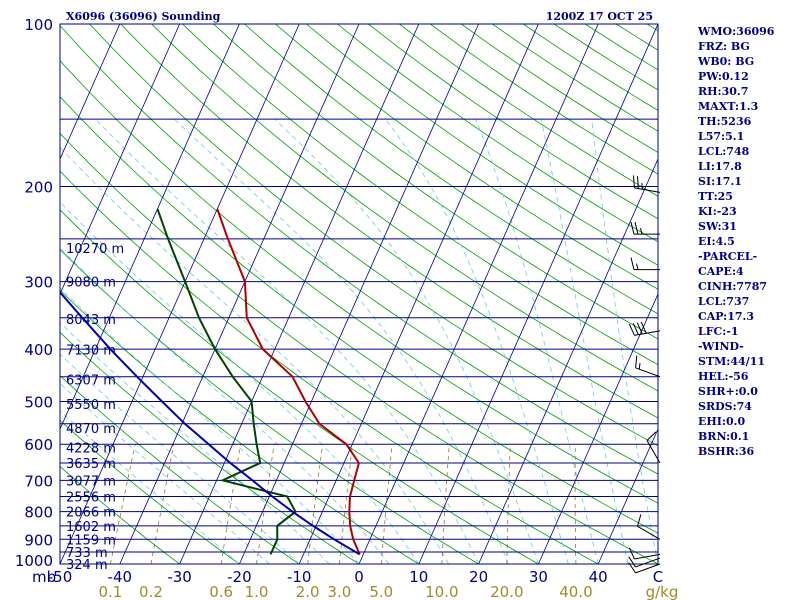 The image size is (800, 600). What do you see at coordinates (658, 577) in the screenshot?
I see `temperature-tick-label: C` at bounding box center [658, 577].